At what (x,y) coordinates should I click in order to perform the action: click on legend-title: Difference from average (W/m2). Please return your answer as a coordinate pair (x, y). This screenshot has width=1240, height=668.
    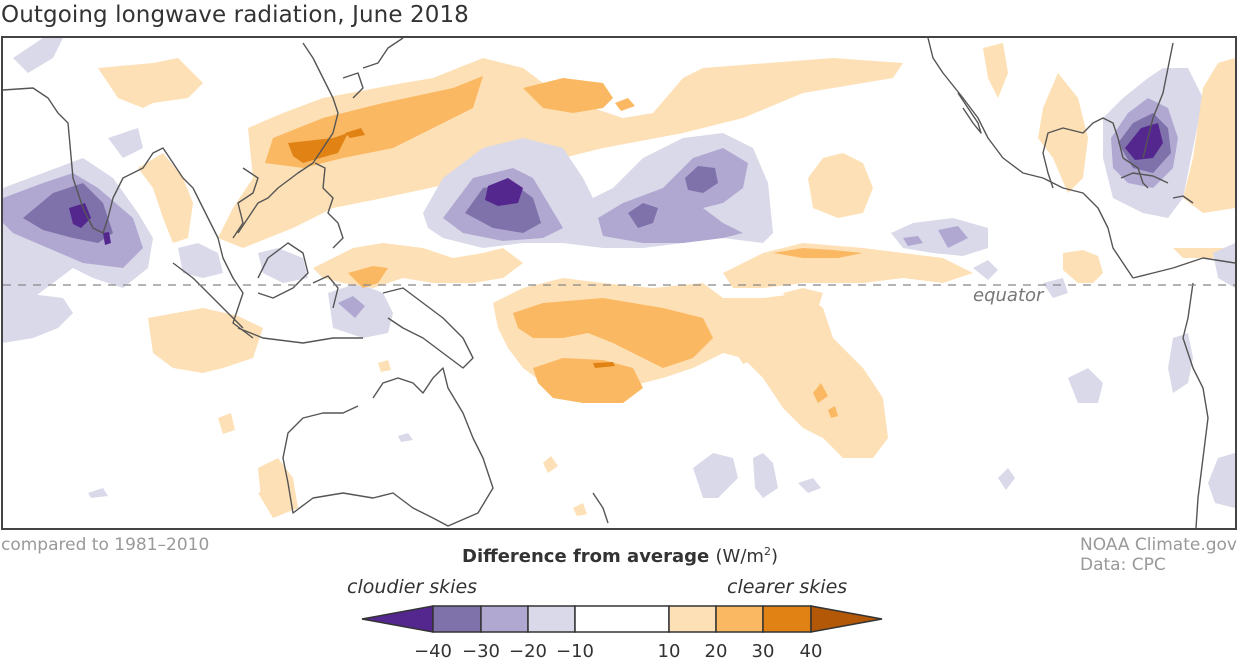
    Looking at the image, I should click on (620, 556).